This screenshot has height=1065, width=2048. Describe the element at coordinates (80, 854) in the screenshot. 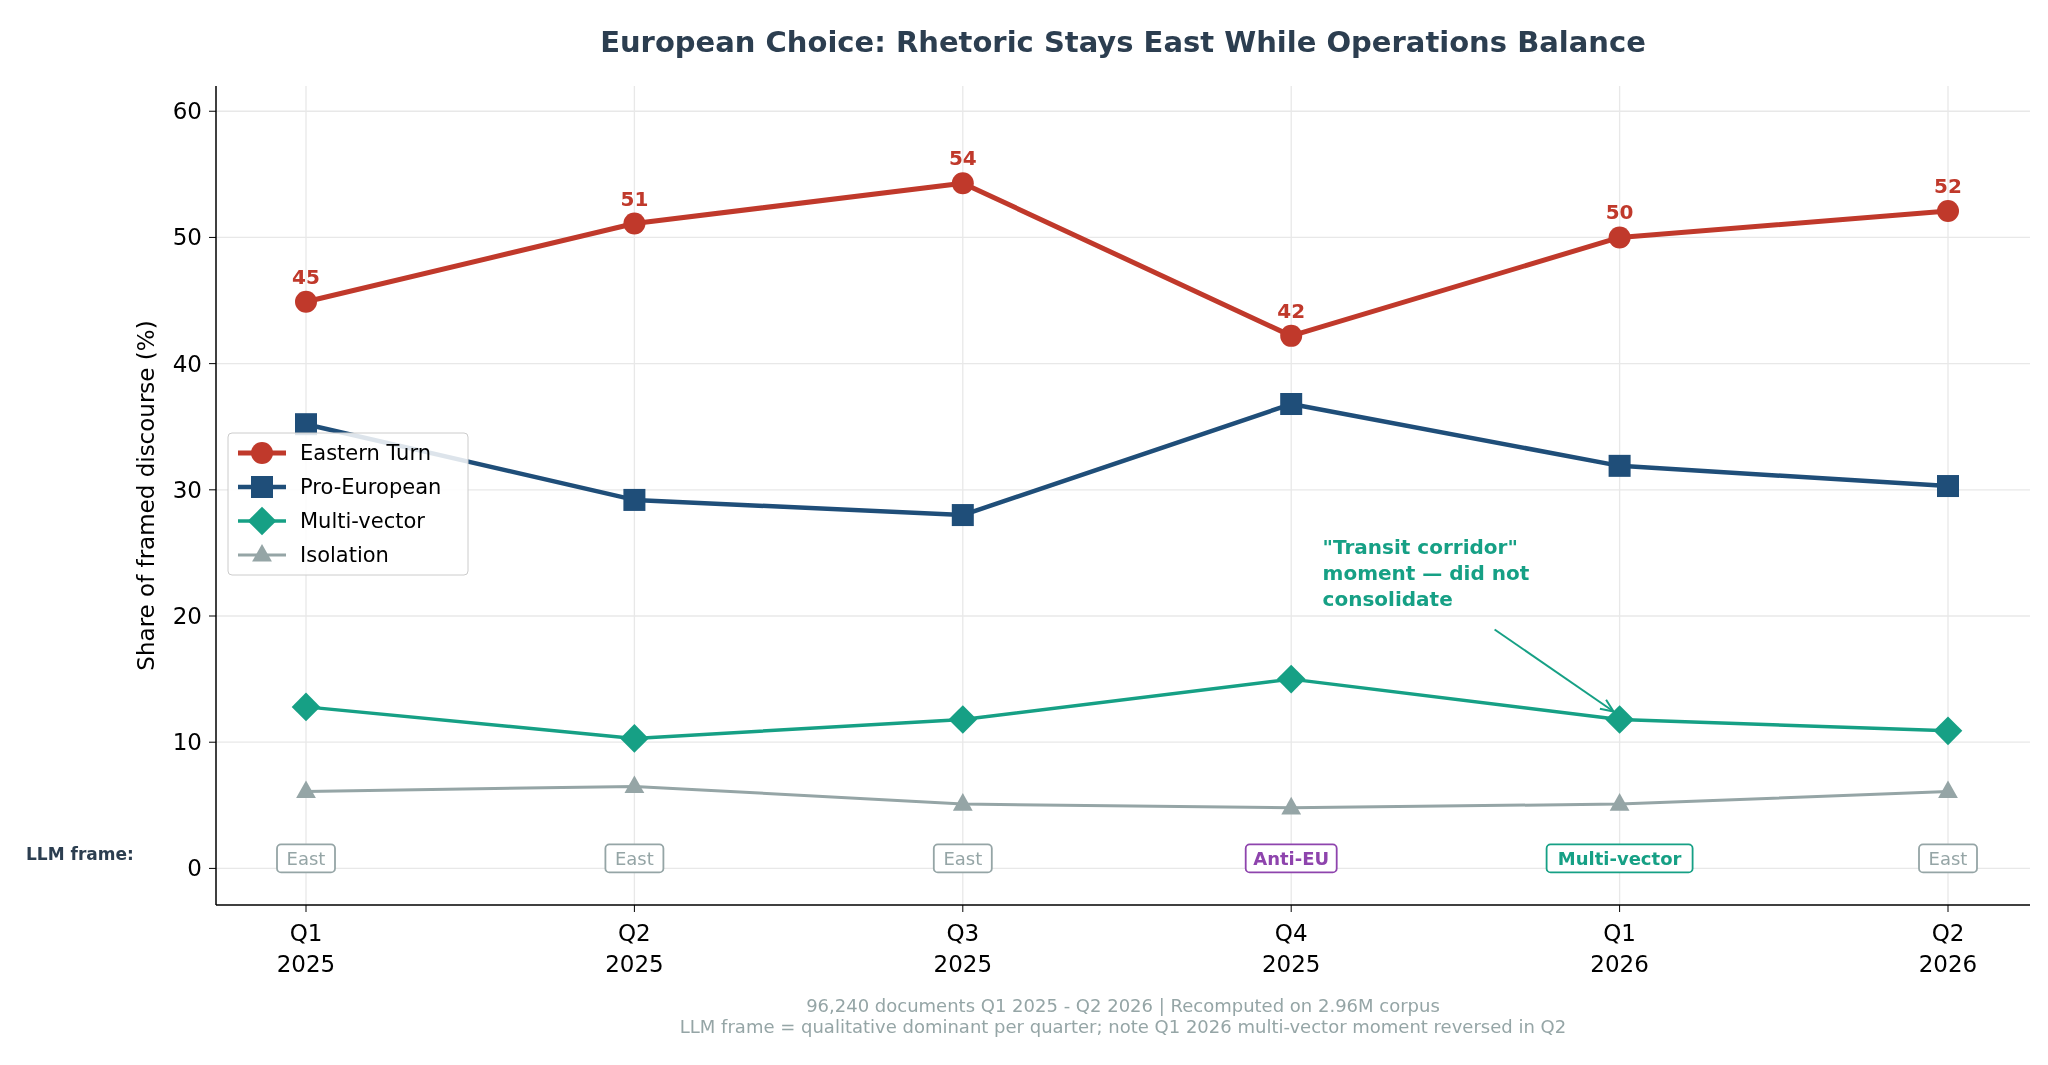

I see `text: LLM frame:` at that location.